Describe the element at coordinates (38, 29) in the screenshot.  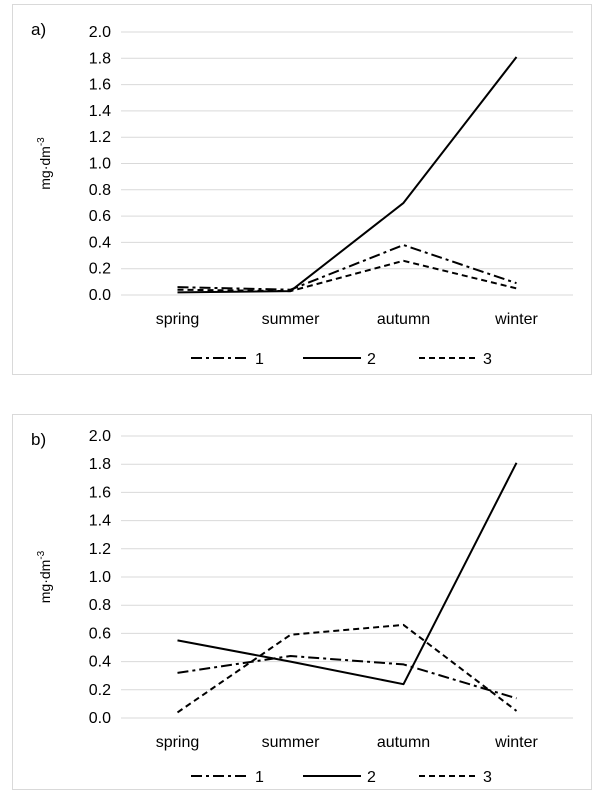
I see `panel-label: a)` at that location.